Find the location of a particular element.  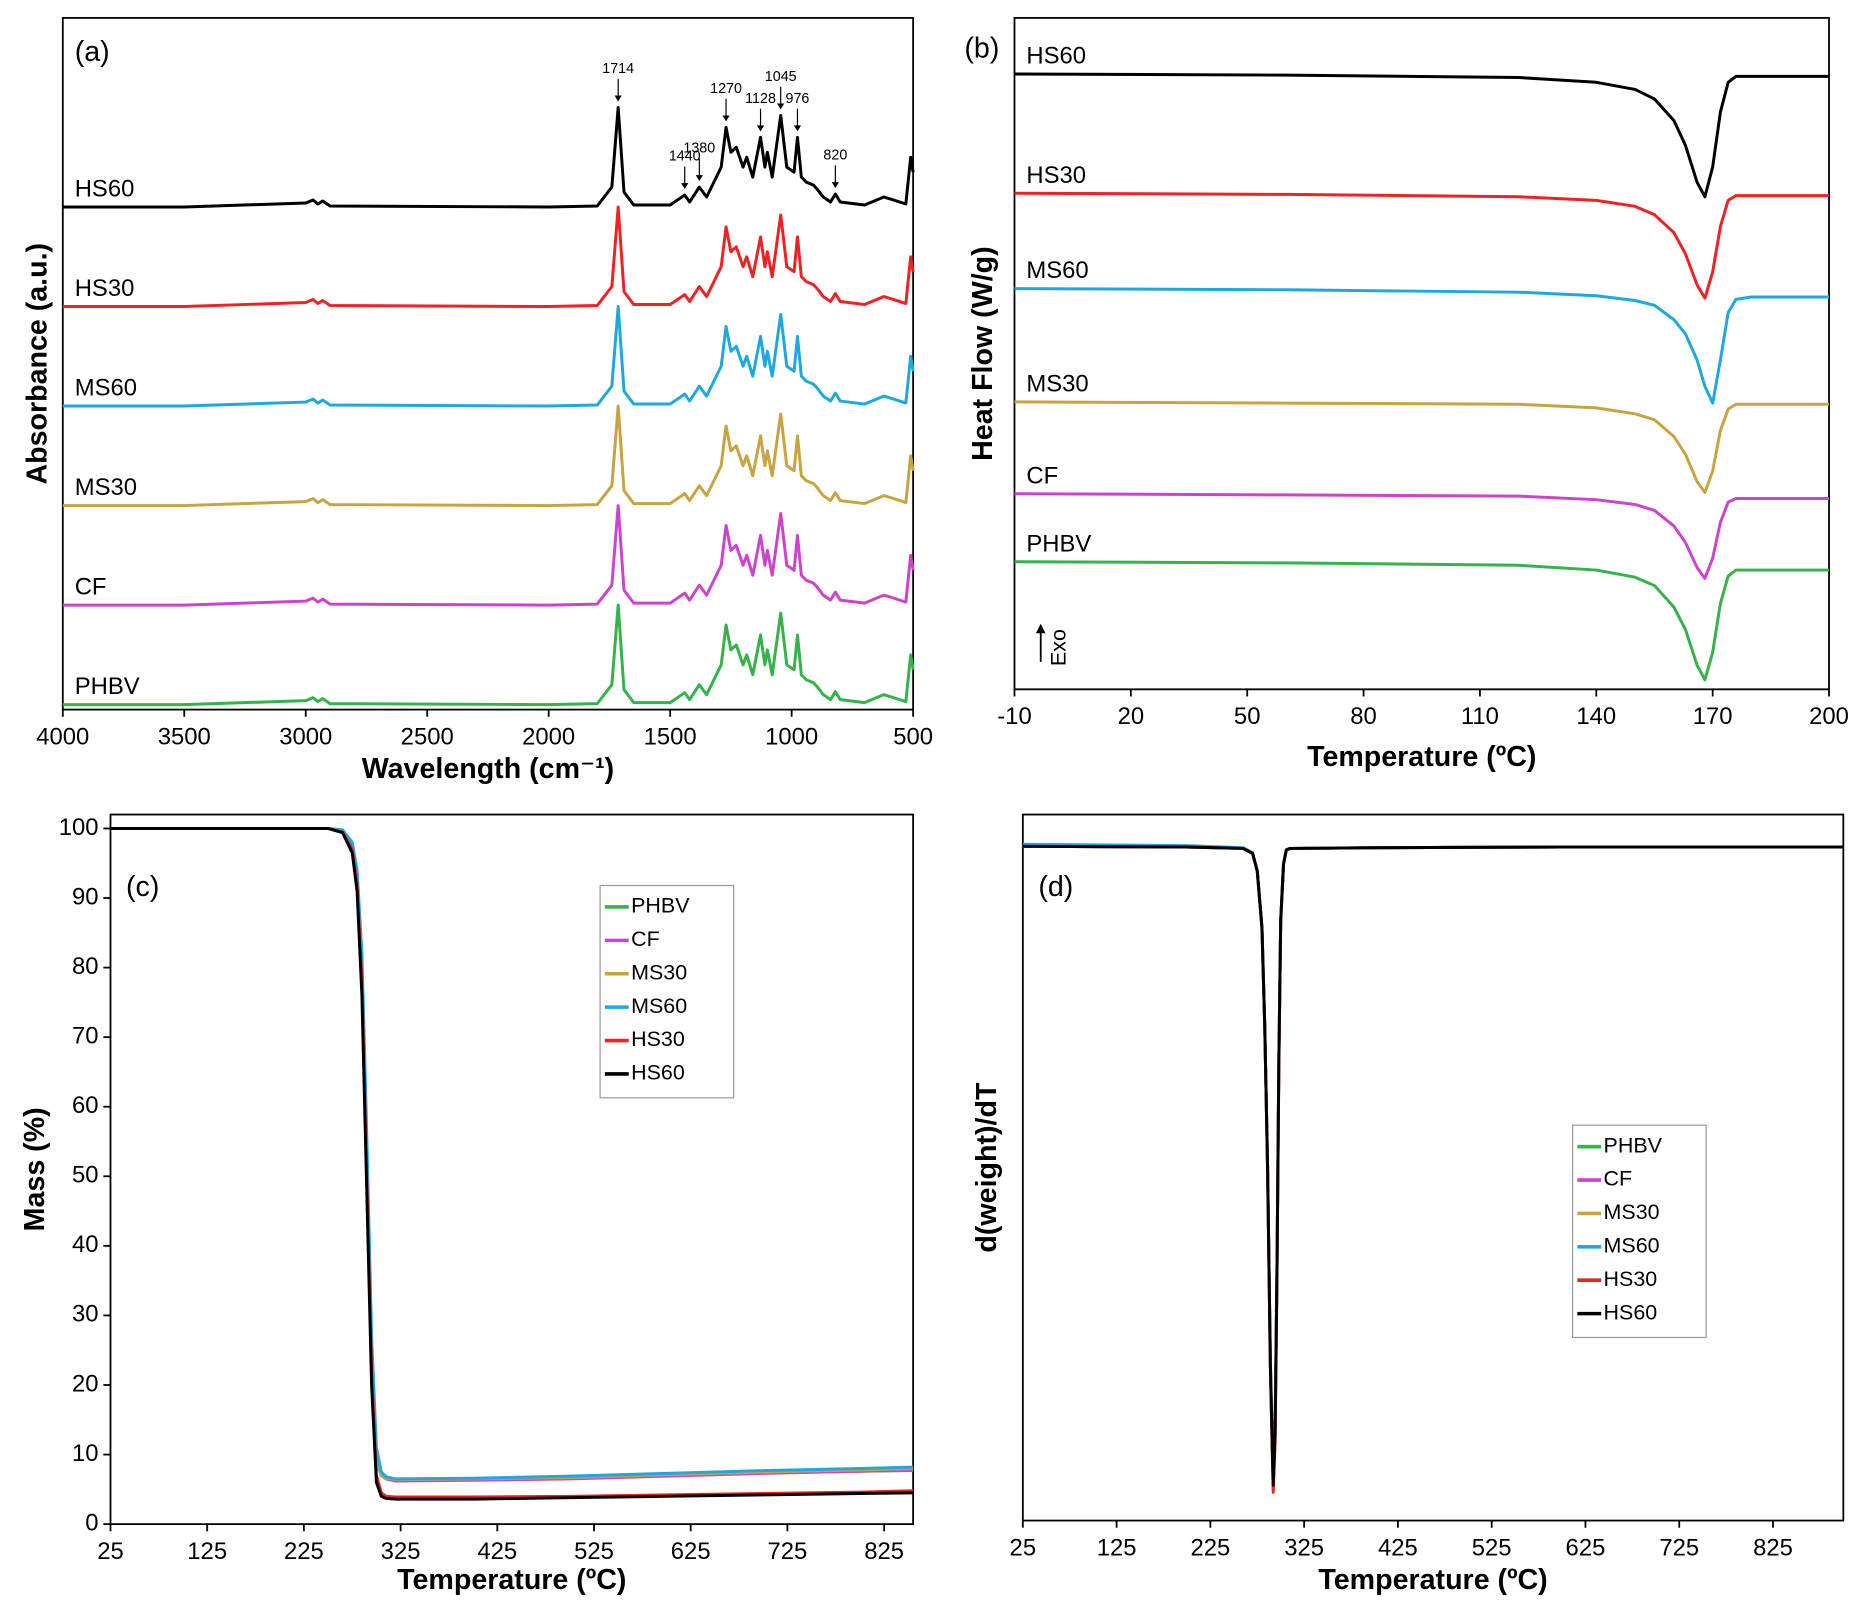

y-tick-label: 70 is located at coordinates (85, 1035).